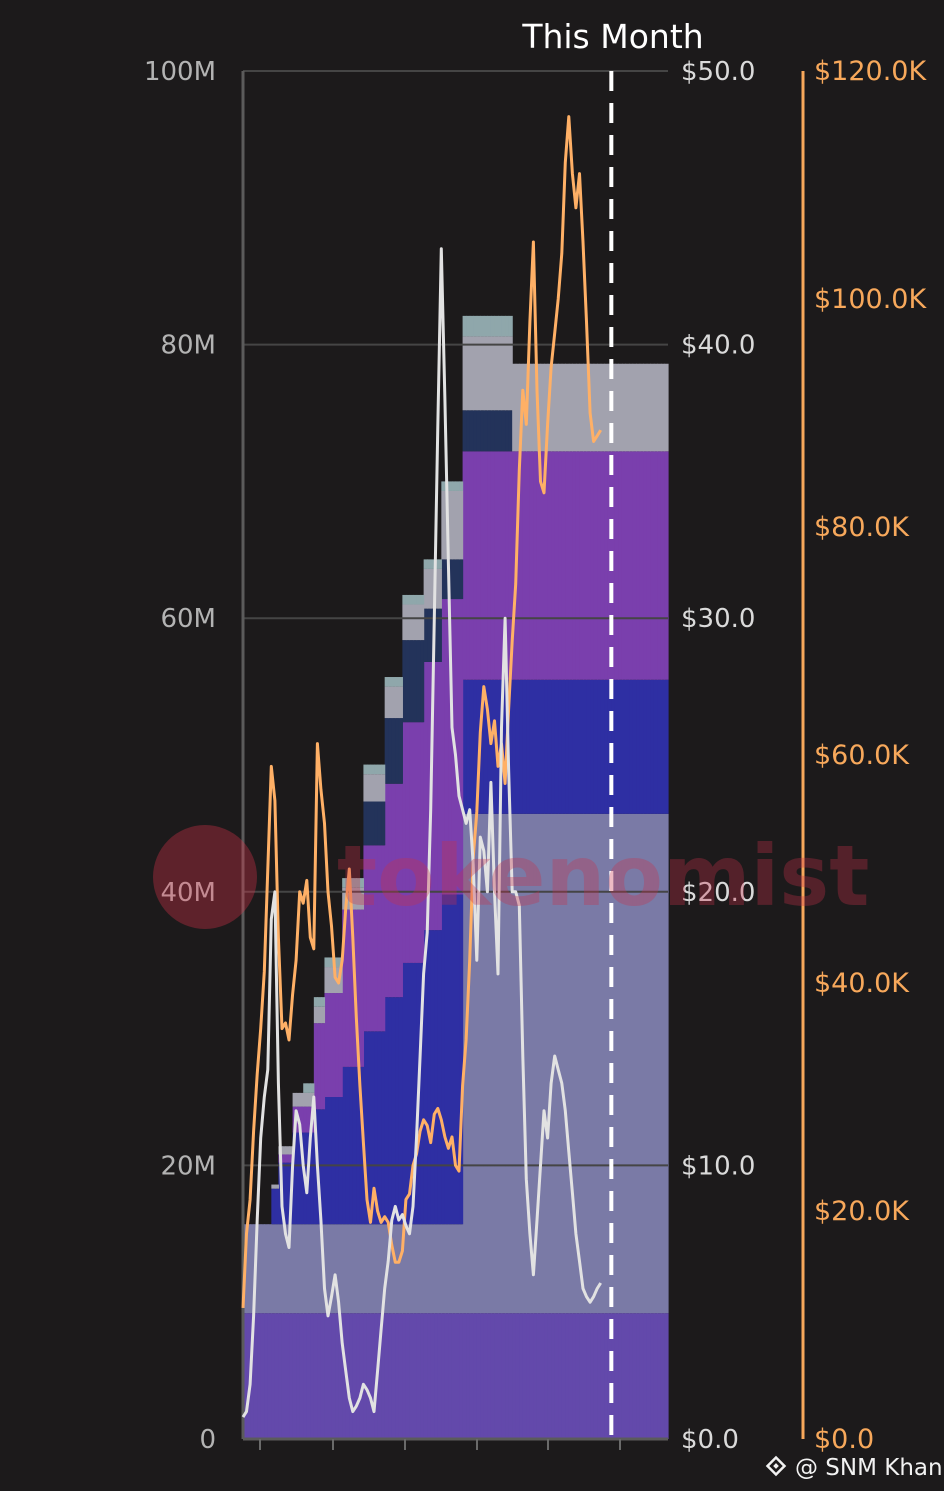  What do you see at coordinates (718, 1166) in the screenshot?
I see `right-tick-label: $10.0` at bounding box center [718, 1166].